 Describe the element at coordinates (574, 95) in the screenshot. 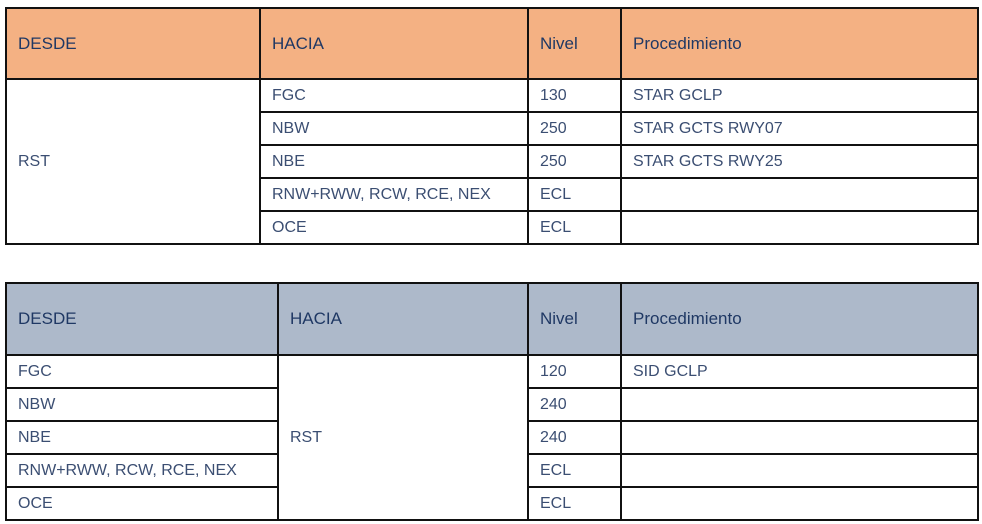

I see `cell-nivel: 130` at that location.